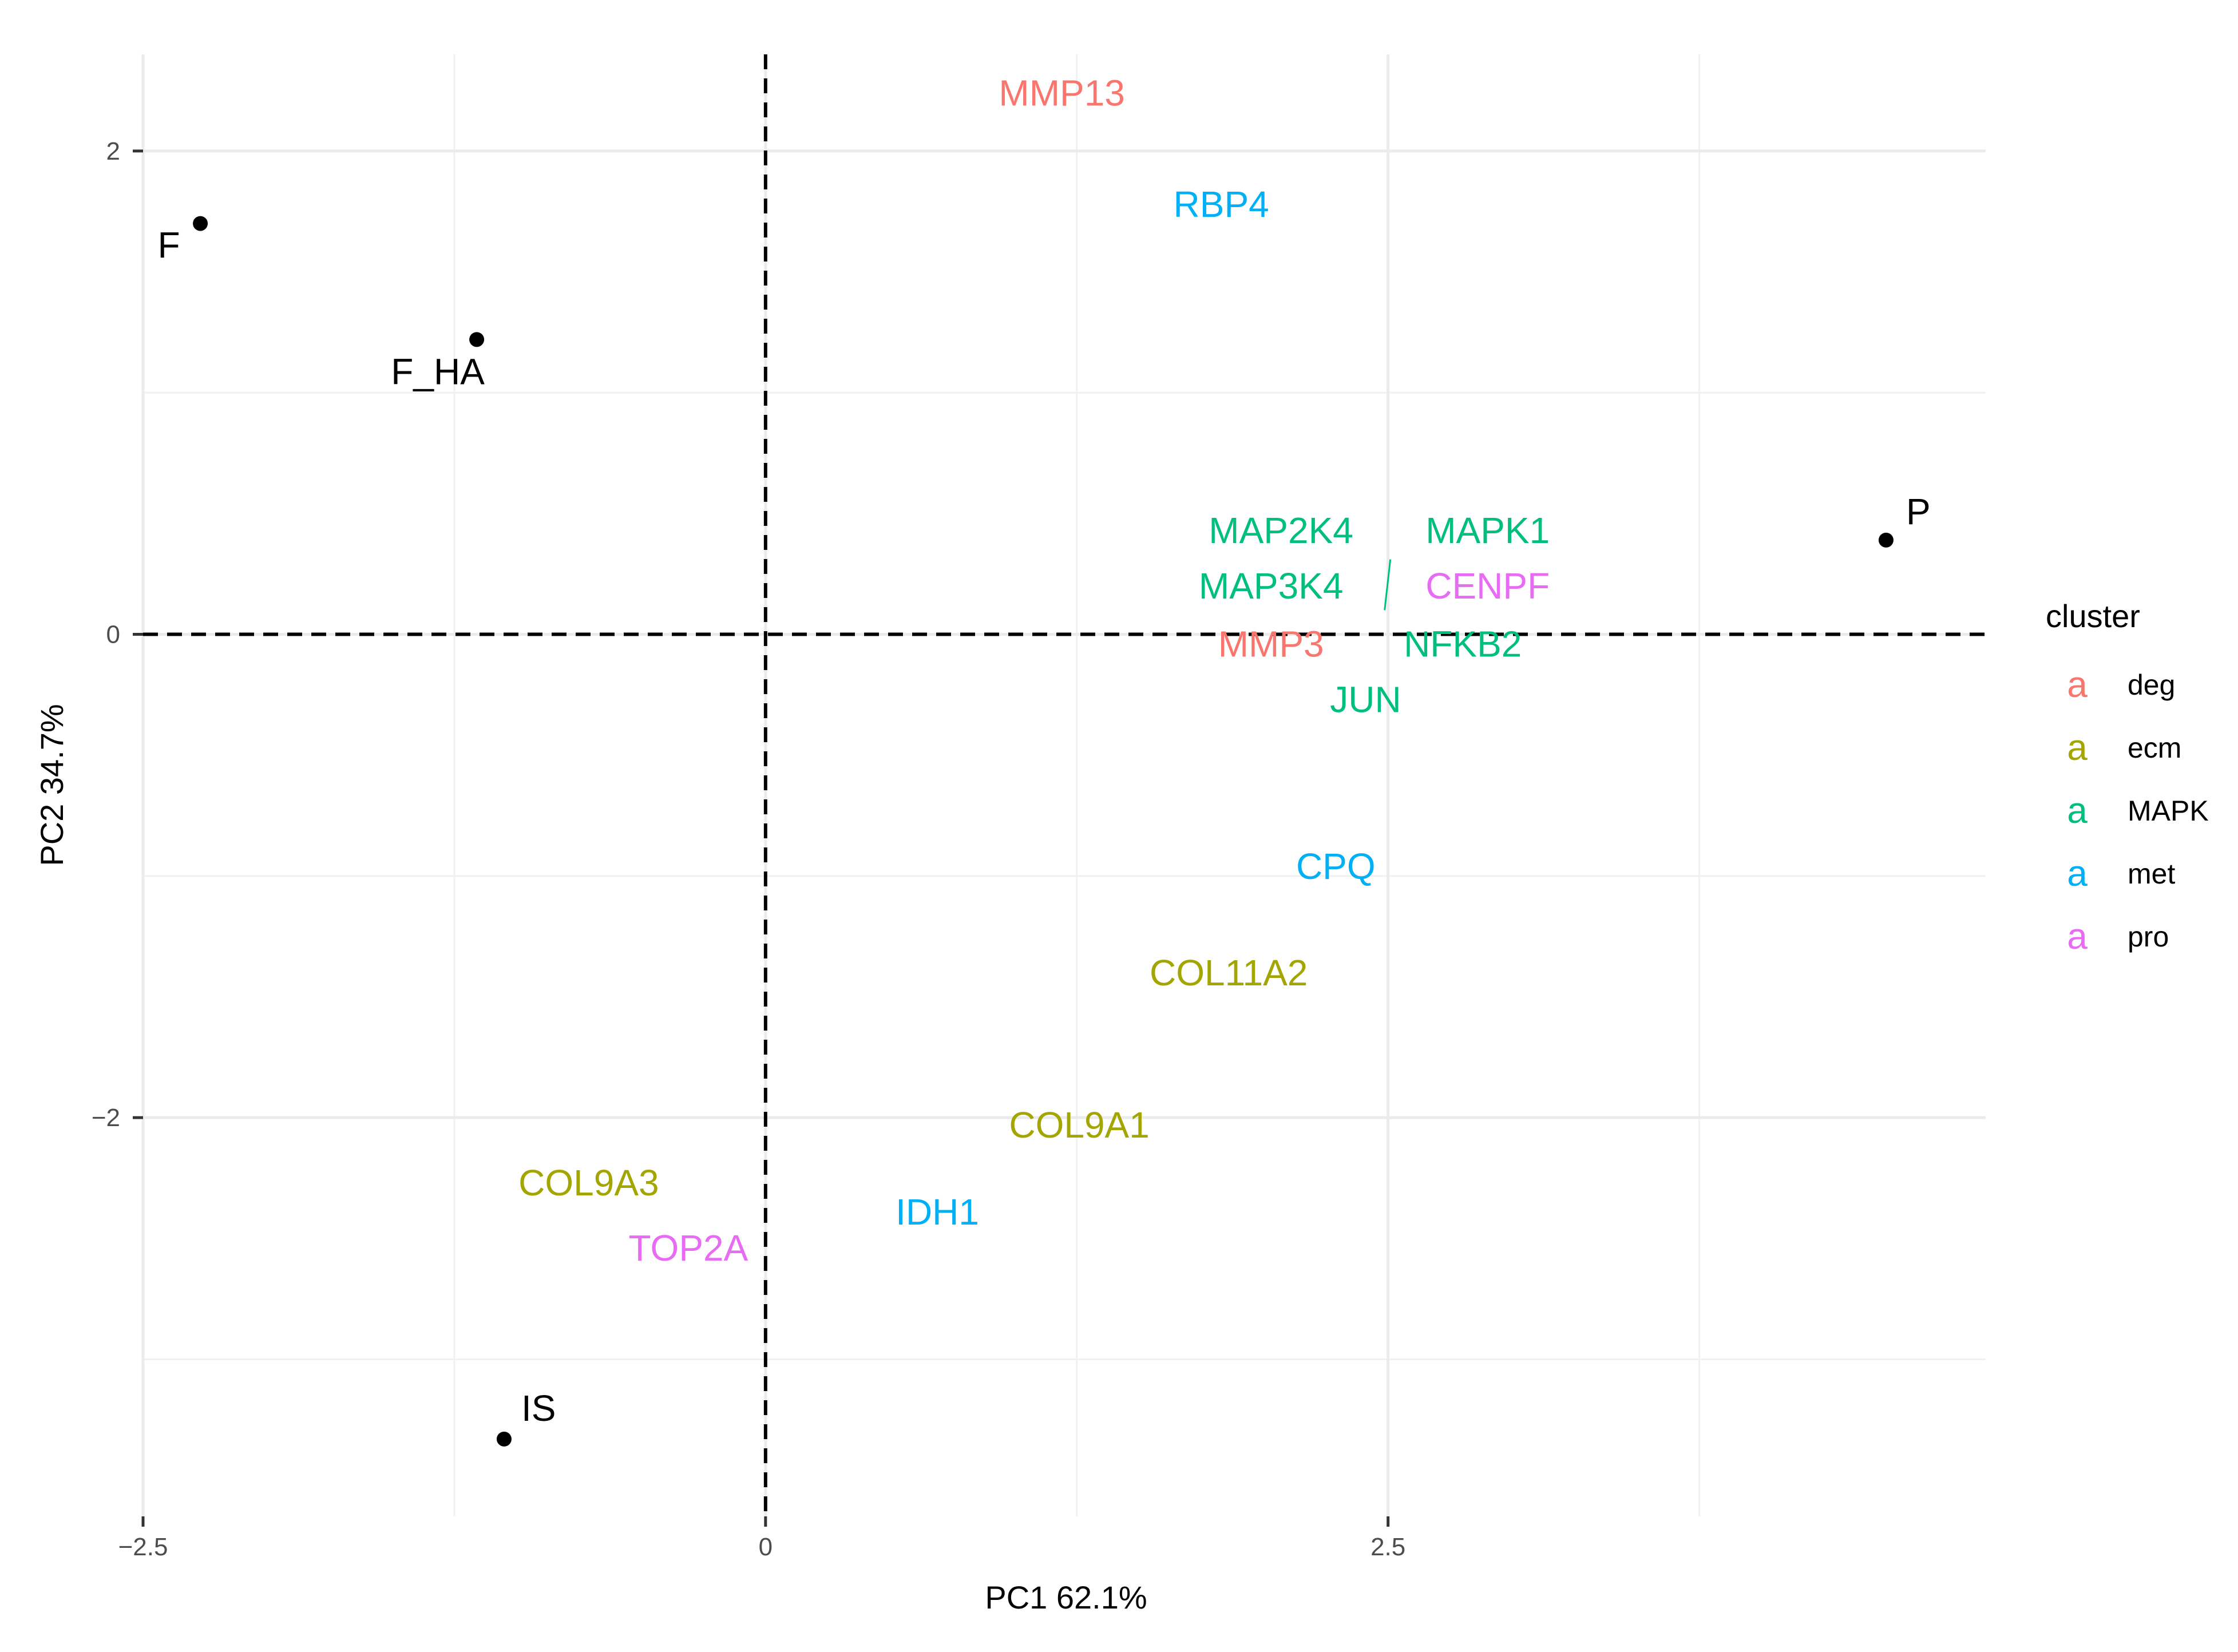 This screenshot has width=2238, height=1652. What do you see at coordinates (2152, 685) in the screenshot?
I see `legend-label: deg` at bounding box center [2152, 685].